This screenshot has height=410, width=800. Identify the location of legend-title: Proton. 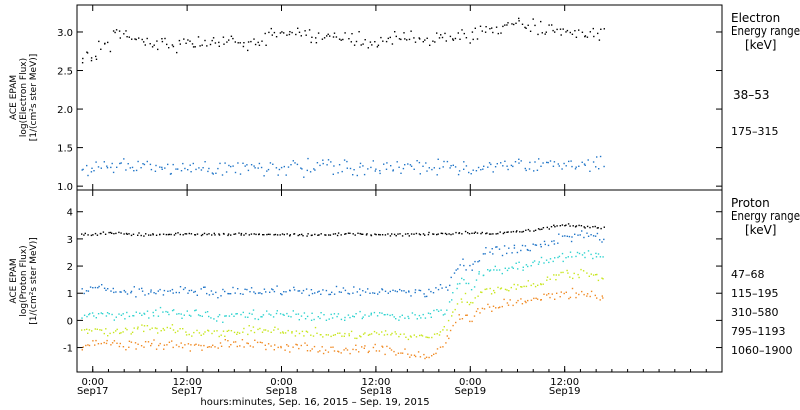
(750, 203).